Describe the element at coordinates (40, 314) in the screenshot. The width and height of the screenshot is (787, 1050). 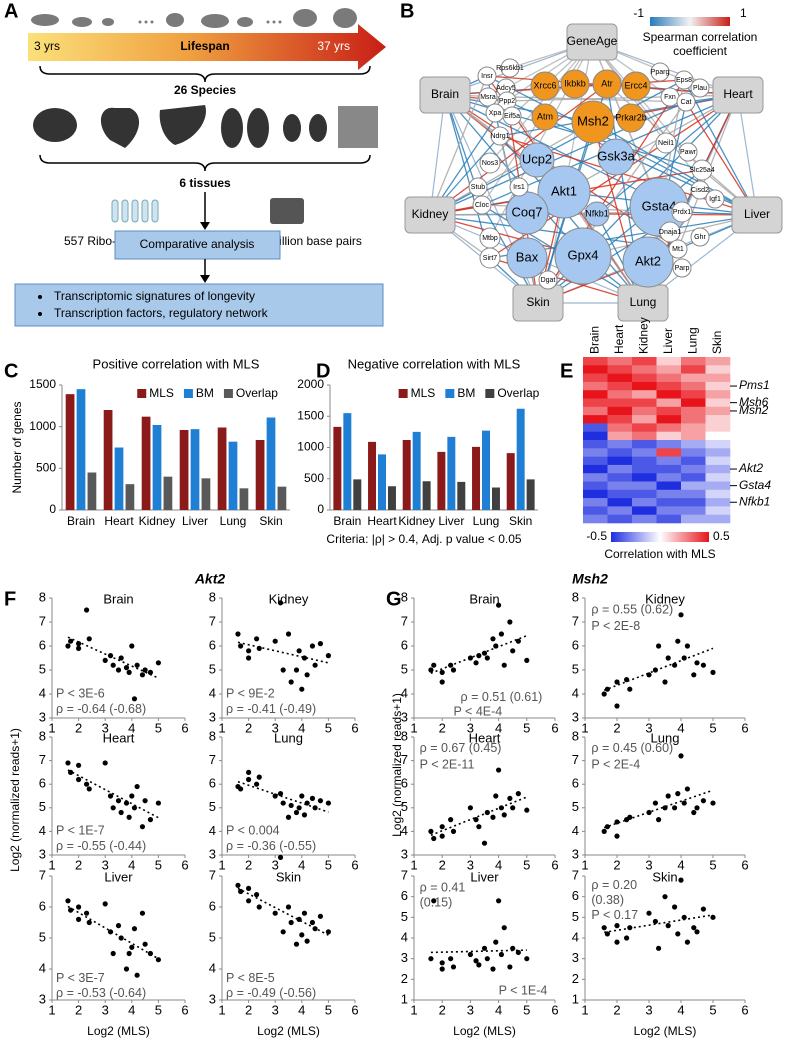
I see `bullet` at that location.